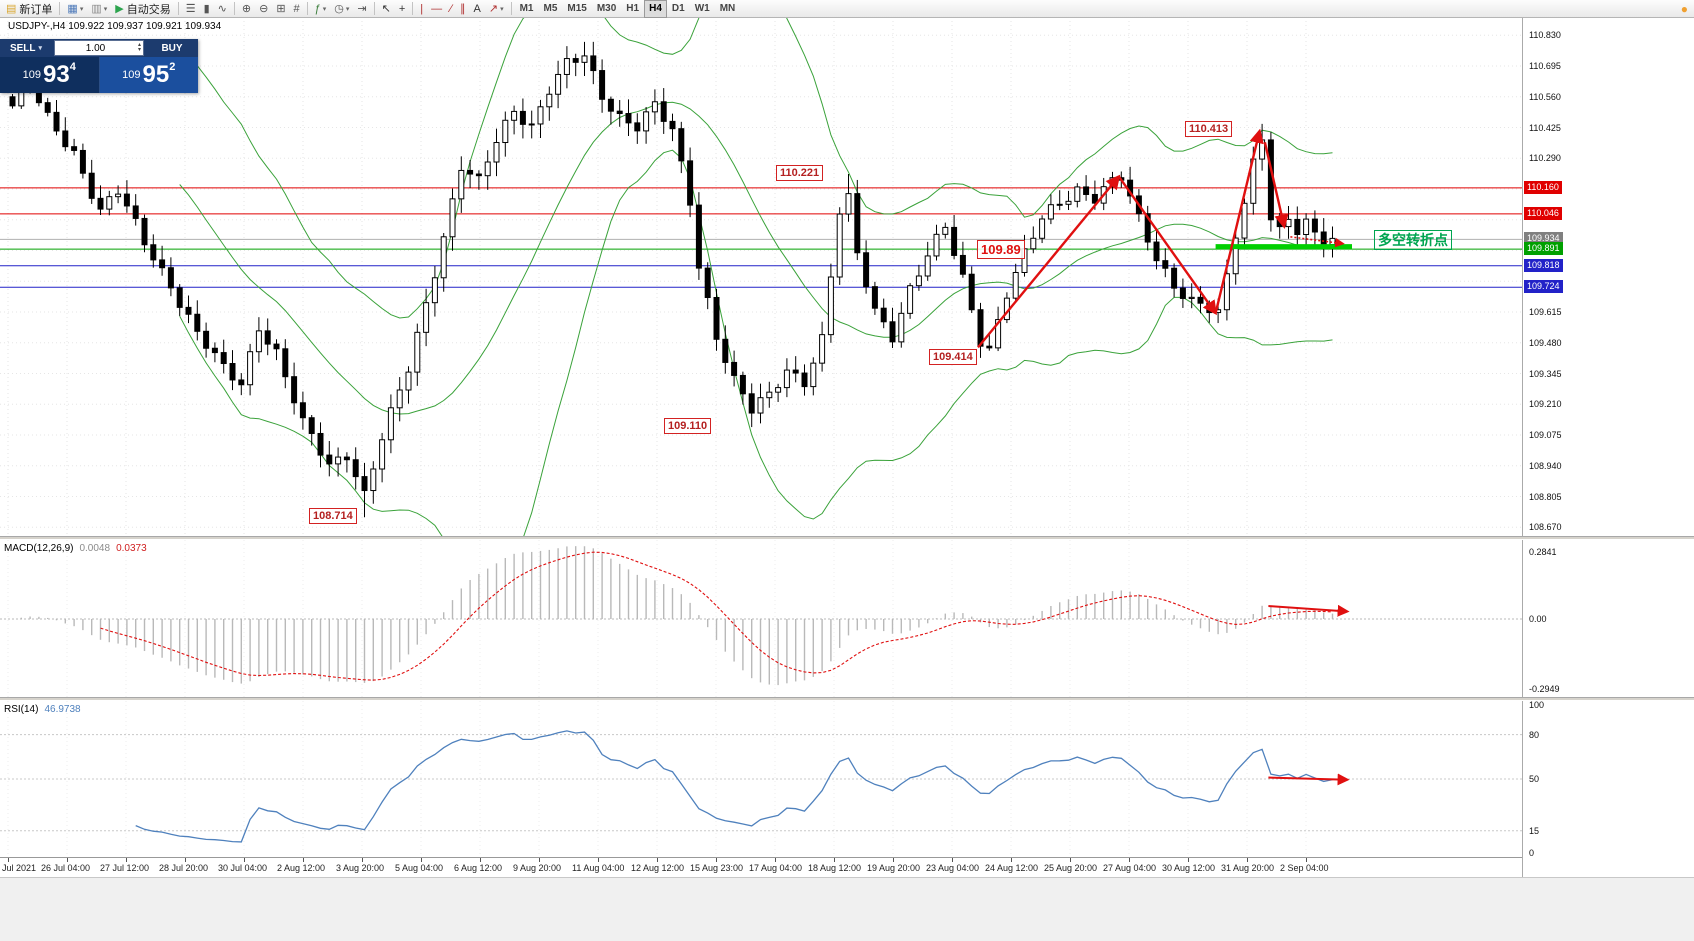 The image size is (1694, 941). Describe the element at coordinates (847, 538) in the screenshot. I see `panel-splitter-macd` at that location.